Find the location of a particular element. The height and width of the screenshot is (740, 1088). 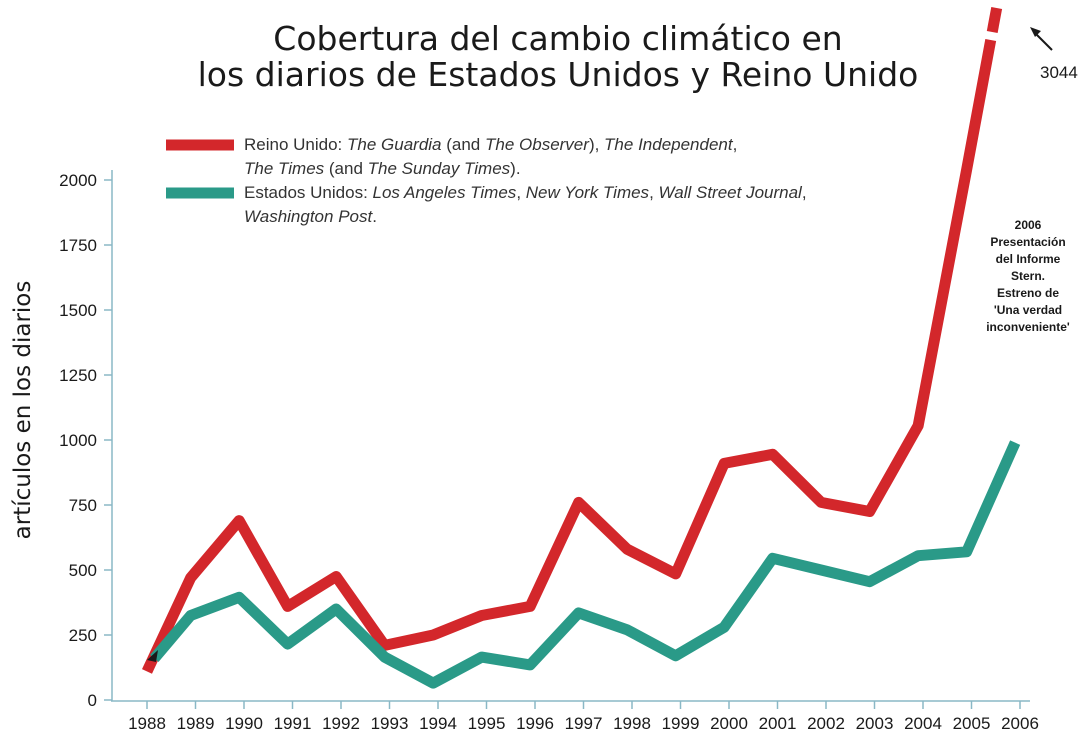

annotation-0-line-6: 'Una verdad is located at coordinates (1028, 310).